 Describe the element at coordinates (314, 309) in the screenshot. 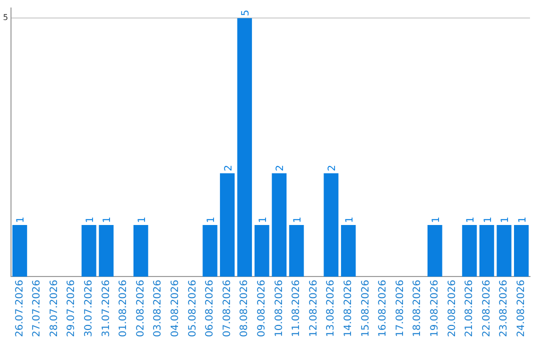

I see `x-tick-label: 12.08.2026` at that location.